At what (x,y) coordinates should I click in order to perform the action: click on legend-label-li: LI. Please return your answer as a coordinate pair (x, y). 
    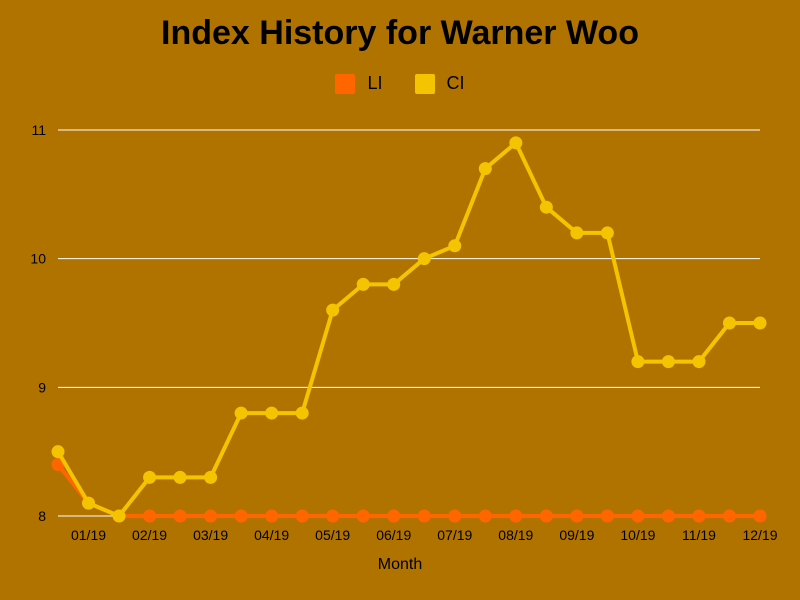
    Looking at the image, I should click on (375, 83).